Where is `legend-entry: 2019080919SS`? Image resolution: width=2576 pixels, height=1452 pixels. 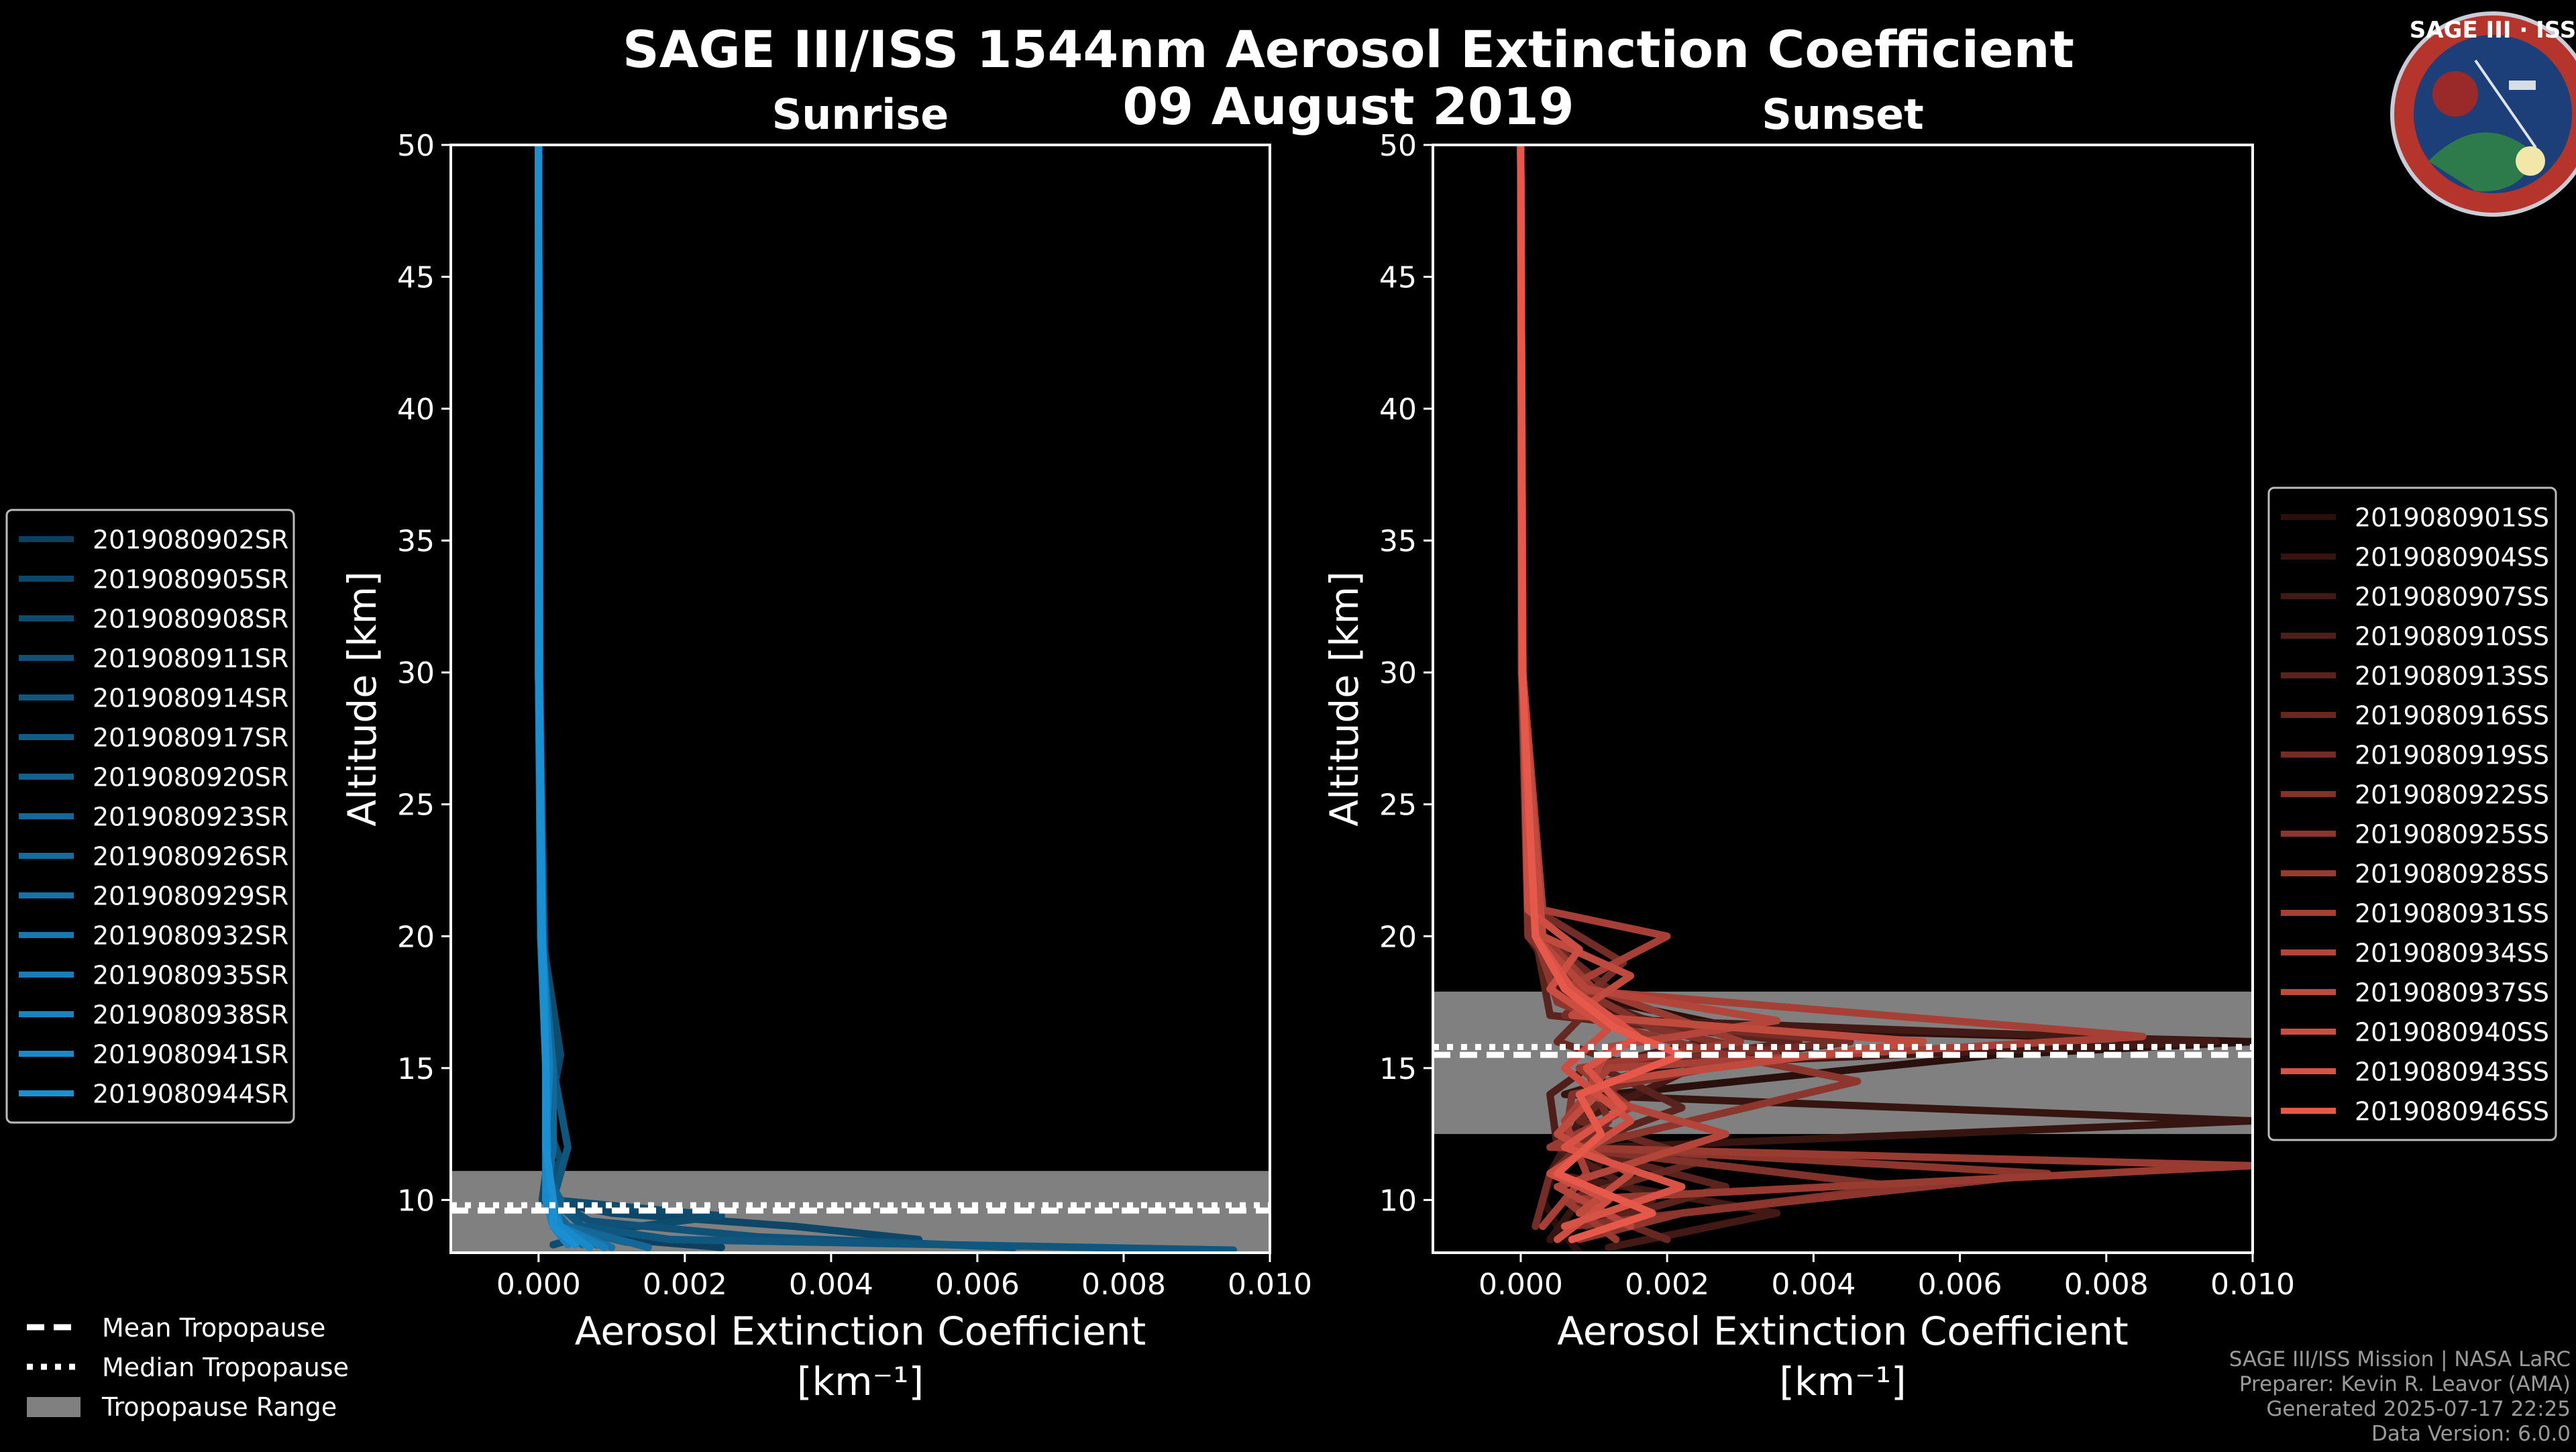 legend-entry: 2019080919SS is located at coordinates (2452, 755).